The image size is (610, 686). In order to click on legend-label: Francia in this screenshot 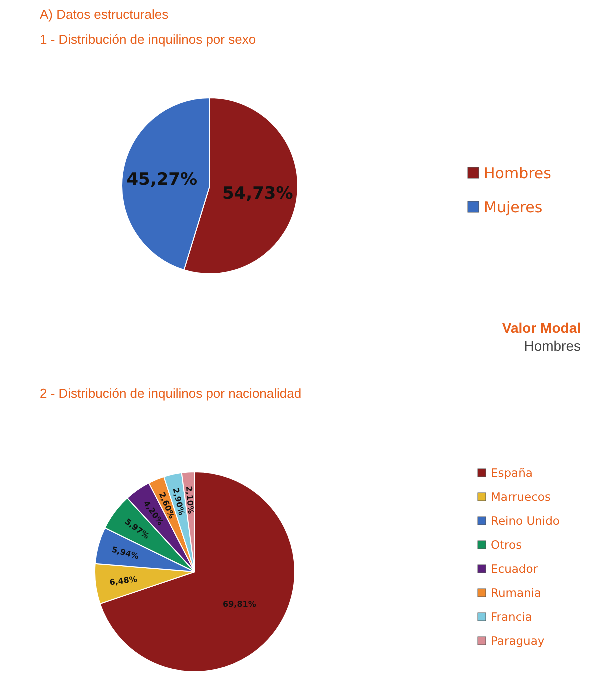, I will do `click(511, 617)`.